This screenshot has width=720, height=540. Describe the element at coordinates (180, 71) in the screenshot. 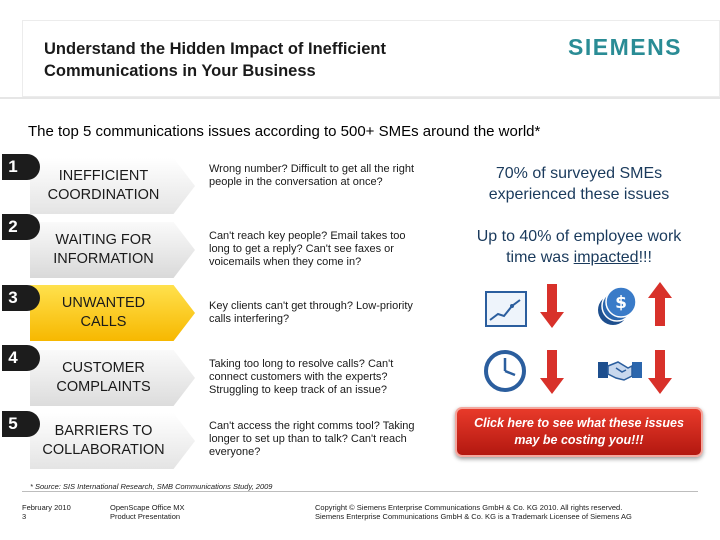

I see `title-line-2: Communications in Your Business` at that location.